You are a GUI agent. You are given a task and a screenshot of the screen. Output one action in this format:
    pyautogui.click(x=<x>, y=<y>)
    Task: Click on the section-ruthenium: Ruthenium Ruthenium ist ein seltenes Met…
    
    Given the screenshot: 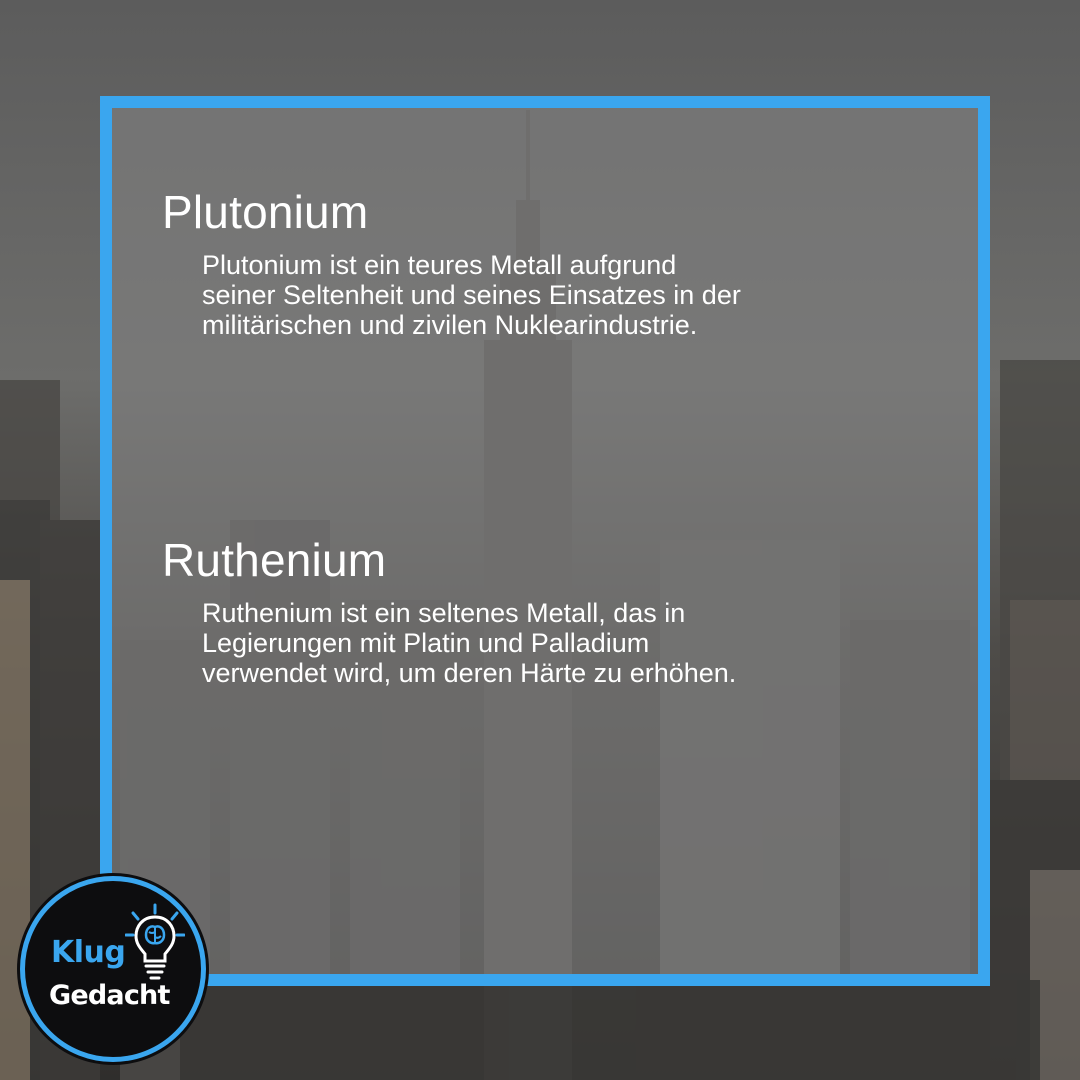 What is the action you would take?
    pyautogui.click(x=550, y=609)
    